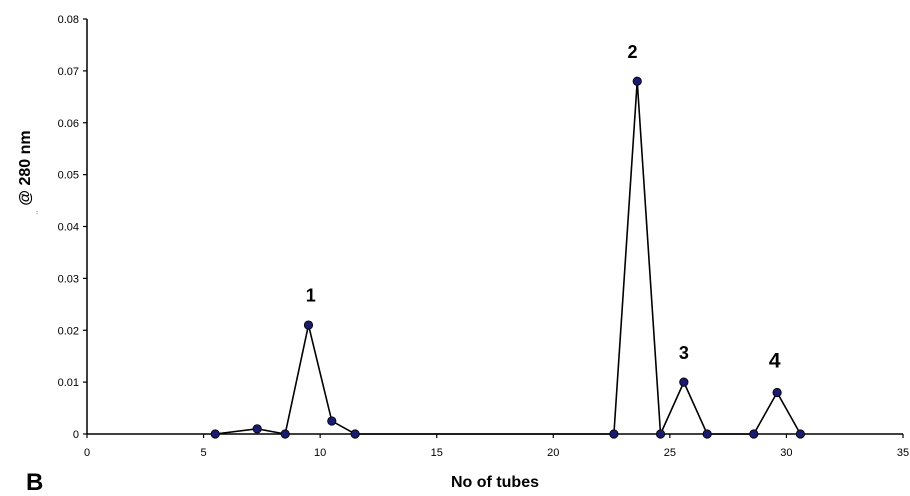 This screenshot has height=496, width=910. Describe the element at coordinates (68, 176) in the screenshot. I see `y-tick-label: 0.05` at that location.